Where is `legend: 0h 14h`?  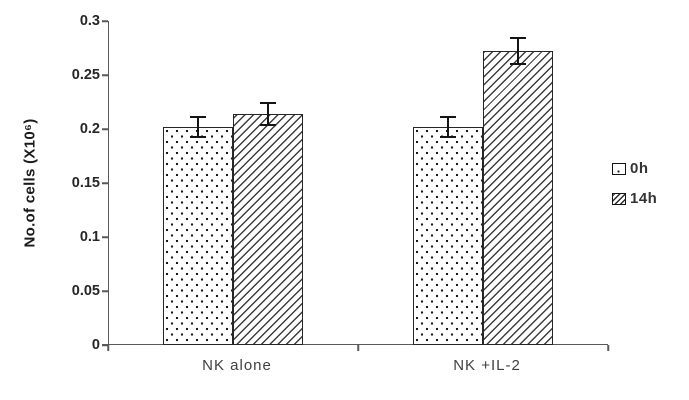
legend: 0h 14h is located at coordinates (634, 183).